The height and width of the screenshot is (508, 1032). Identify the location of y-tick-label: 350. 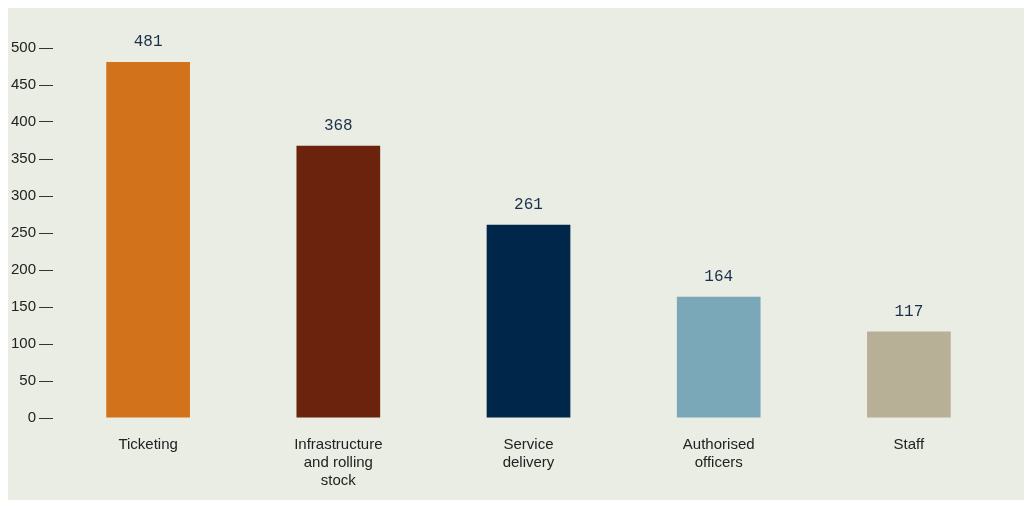
(24, 158).